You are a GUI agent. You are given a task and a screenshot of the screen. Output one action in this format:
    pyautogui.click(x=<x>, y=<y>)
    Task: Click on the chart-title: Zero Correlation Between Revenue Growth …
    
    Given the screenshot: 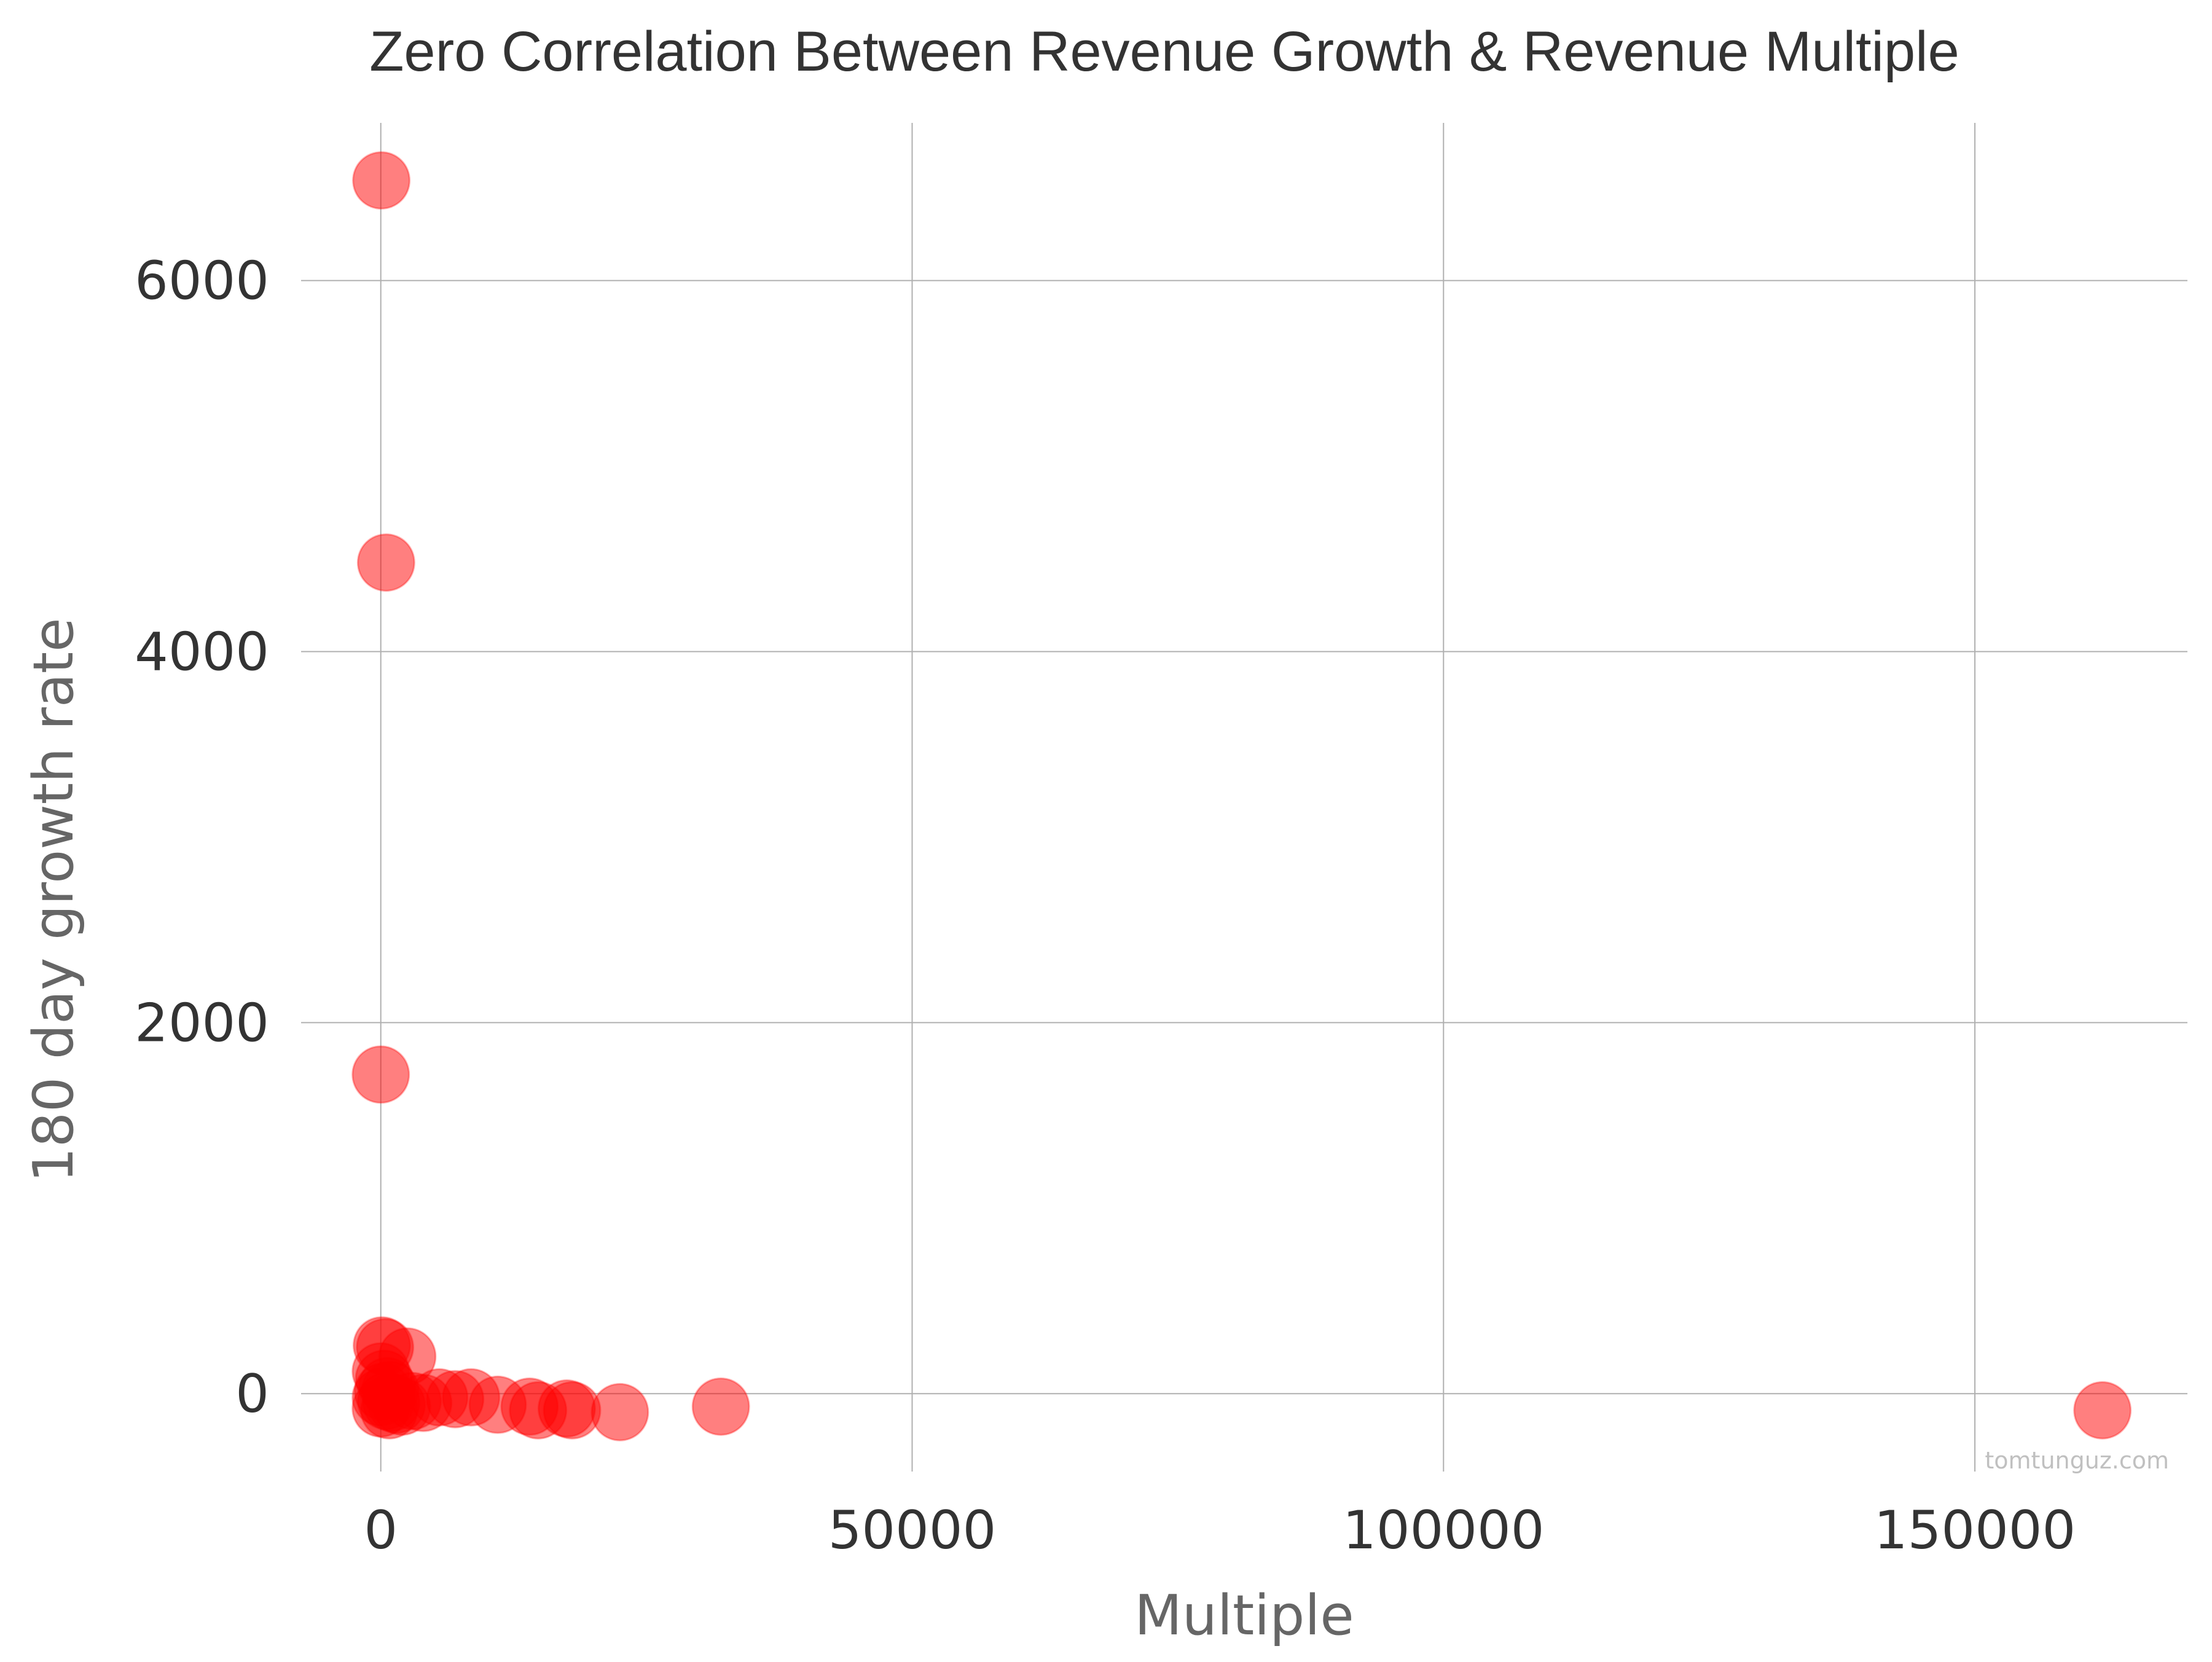 What is the action you would take?
    pyautogui.click(x=1164, y=51)
    